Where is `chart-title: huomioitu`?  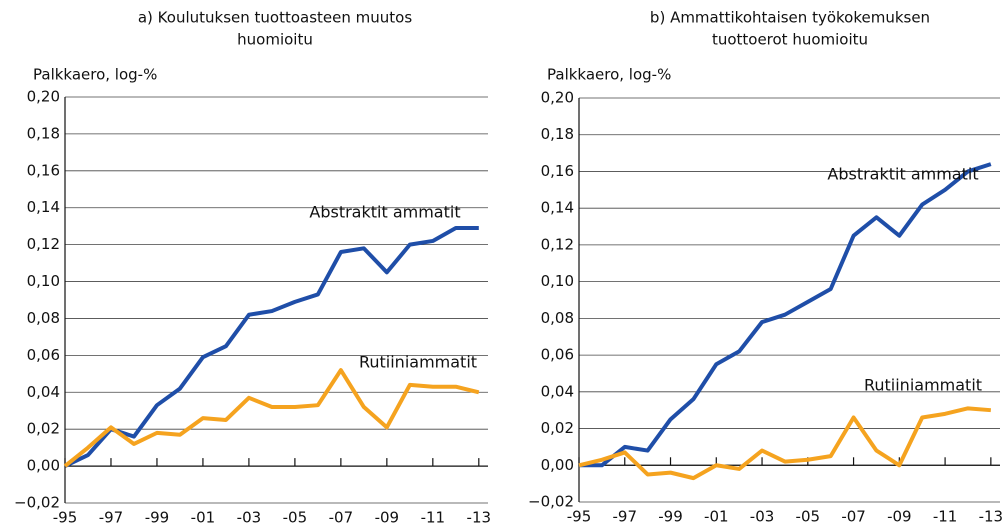
chart-title: huomioitu is located at coordinates (275, 40).